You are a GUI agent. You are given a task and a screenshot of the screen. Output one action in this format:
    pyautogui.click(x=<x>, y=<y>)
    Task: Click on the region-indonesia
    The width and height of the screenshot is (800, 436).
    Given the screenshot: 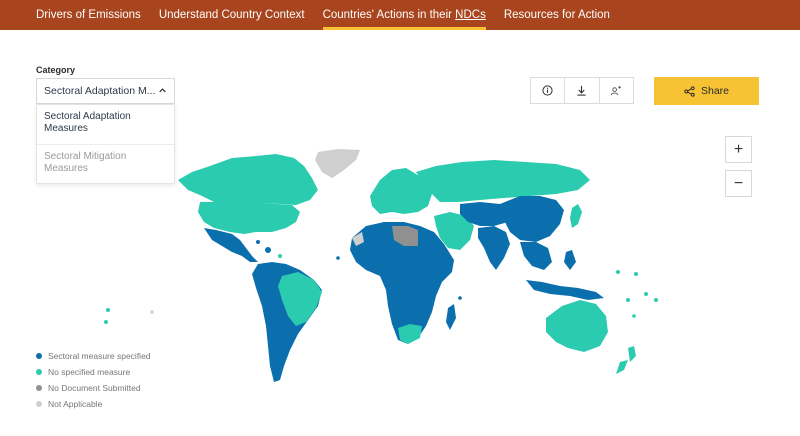 What is the action you would take?
    pyautogui.click(x=565, y=290)
    